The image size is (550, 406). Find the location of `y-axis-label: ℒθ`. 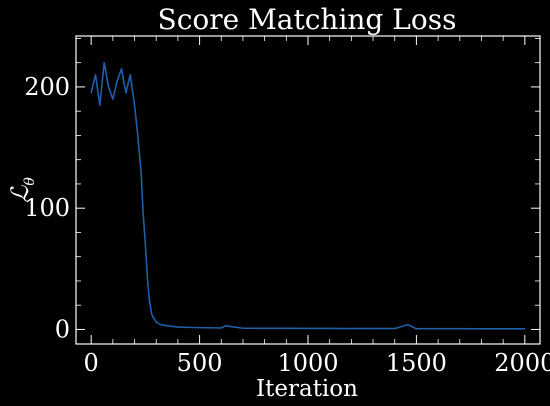

y-axis-label: ℒθ is located at coordinates (22, 190).